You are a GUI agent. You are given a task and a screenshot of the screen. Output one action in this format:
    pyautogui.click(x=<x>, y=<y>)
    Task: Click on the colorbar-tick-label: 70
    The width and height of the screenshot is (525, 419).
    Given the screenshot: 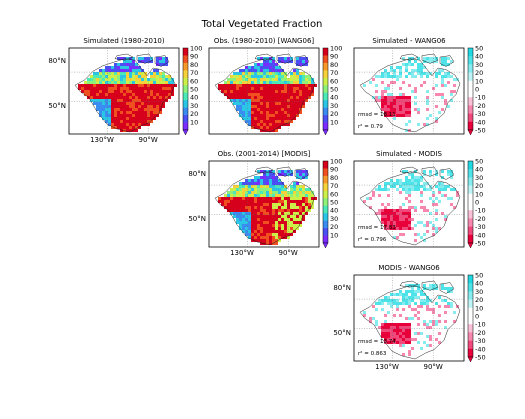 What is the action you would take?
    pyautogui.click(x=334, y=186)
    